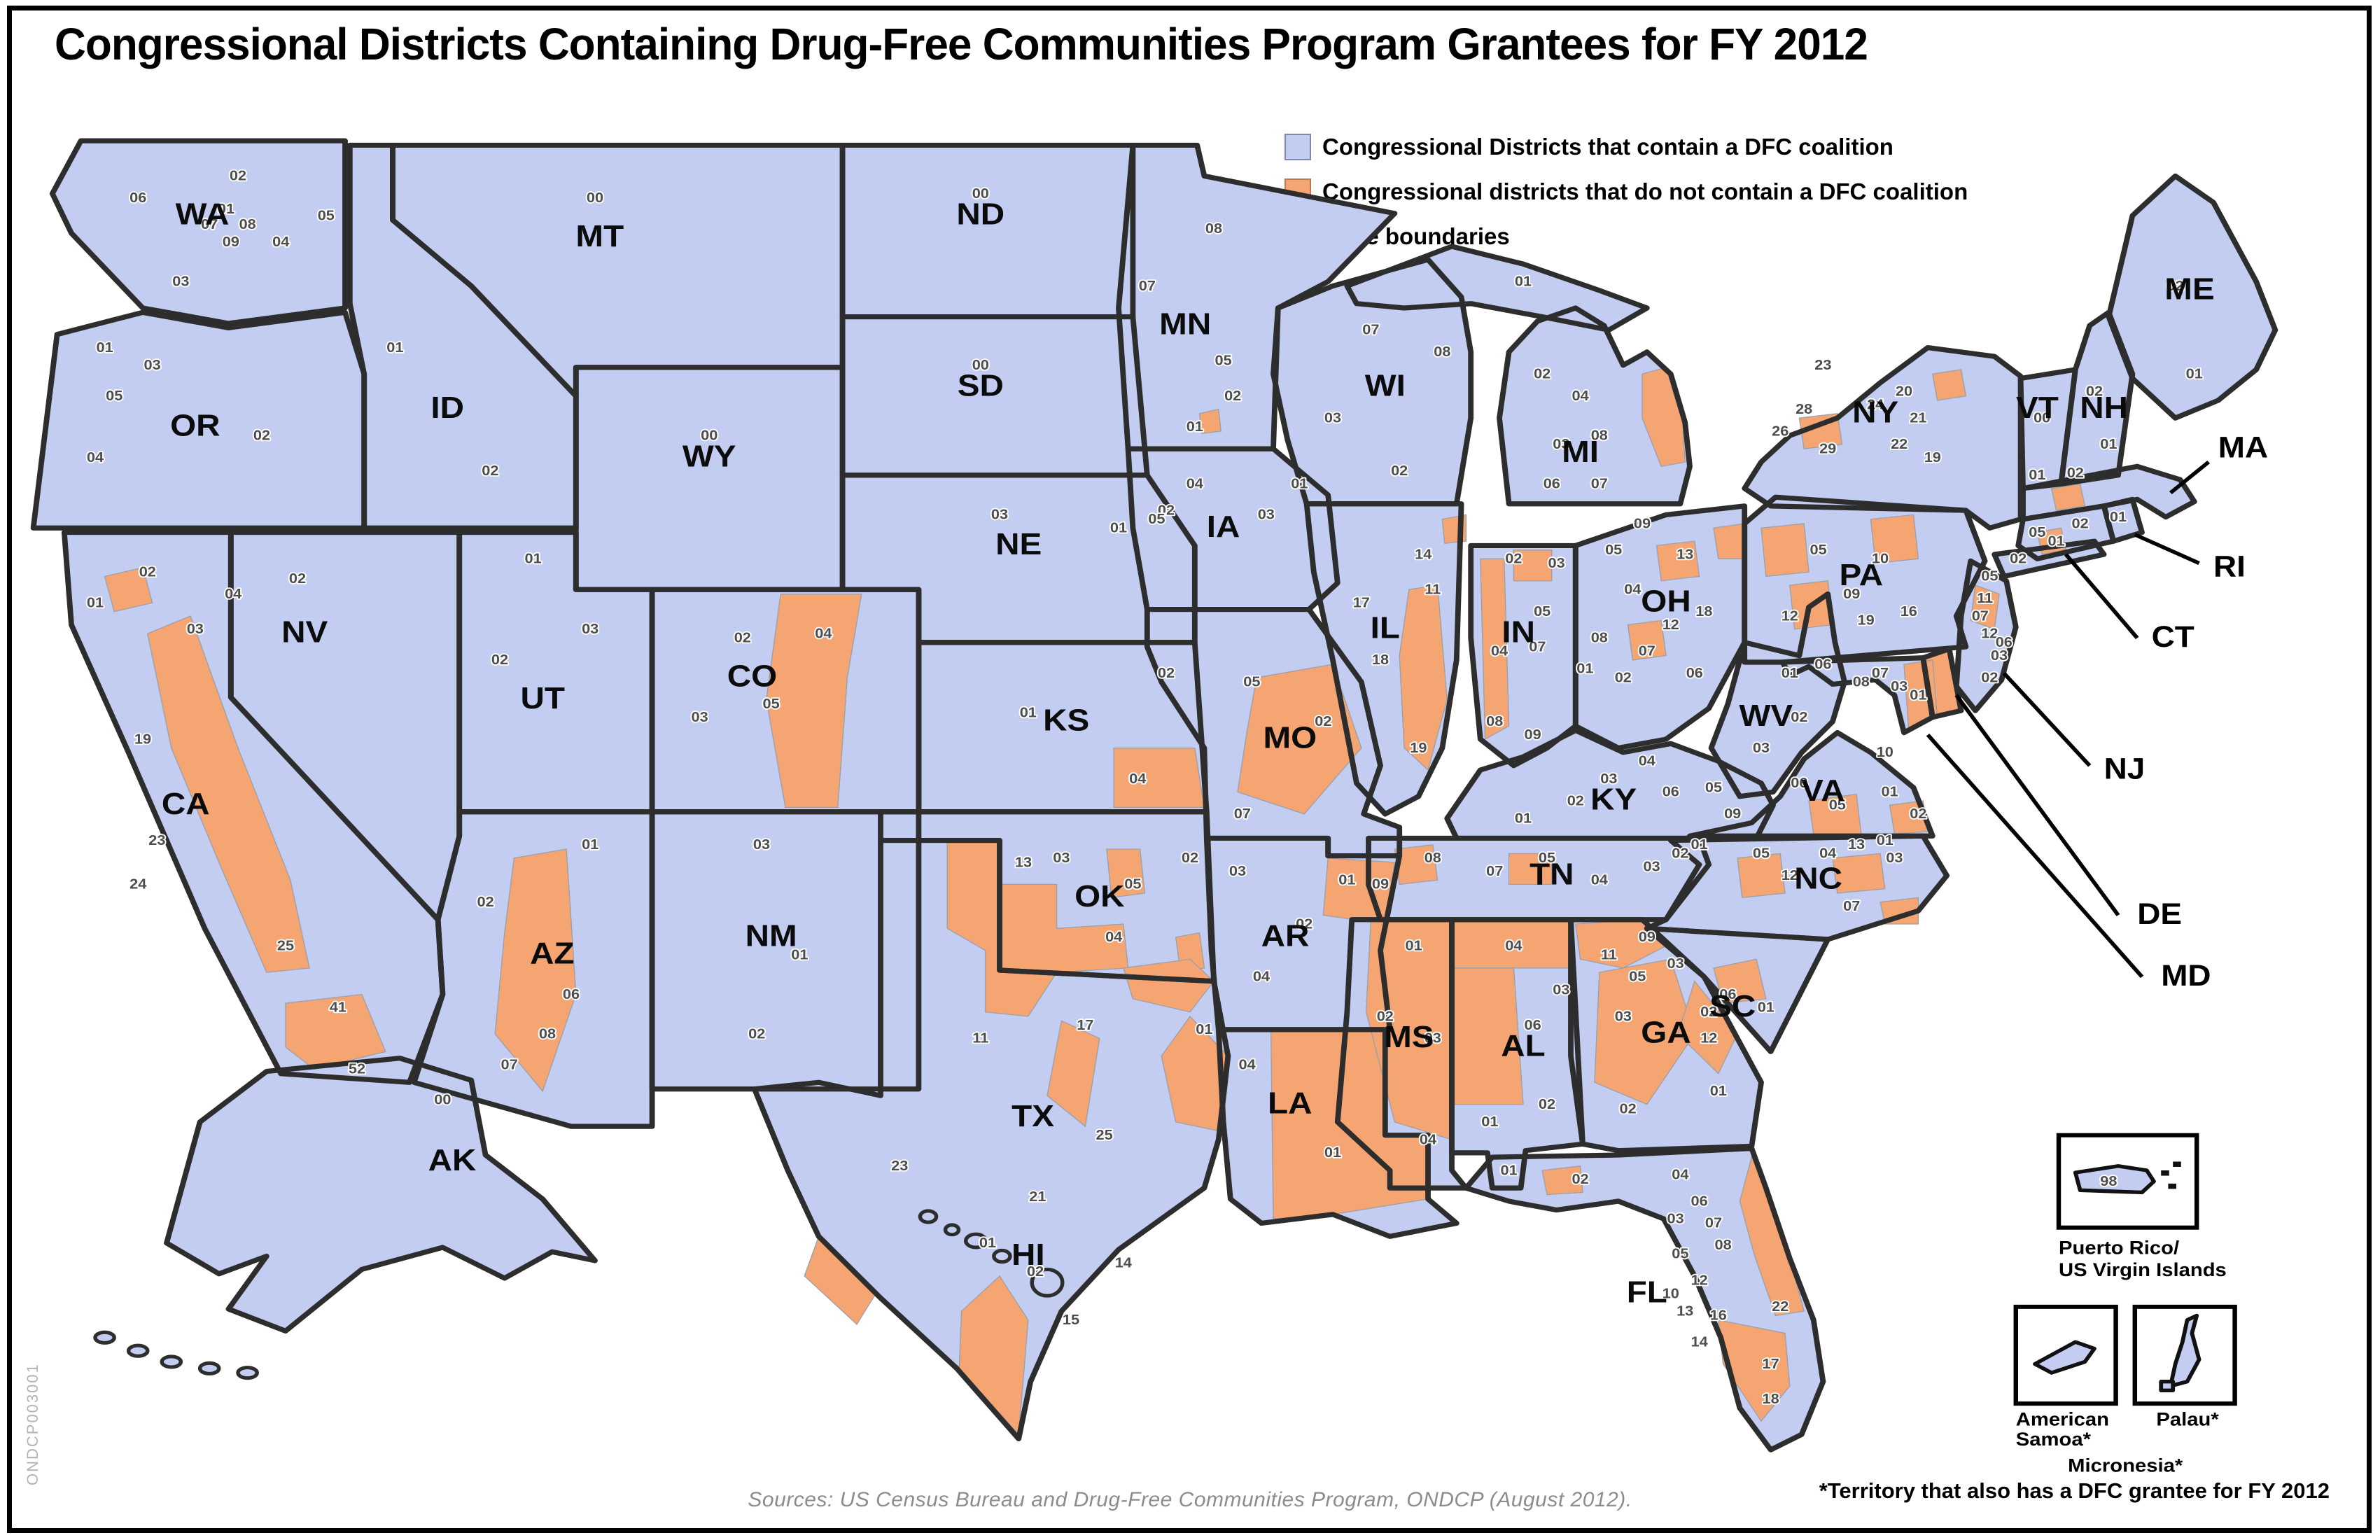  What do you see at coordinates (1623, 677) in the screenshot?
I see `district-label-oh-02: 02` at bounding box center [1623, 677].